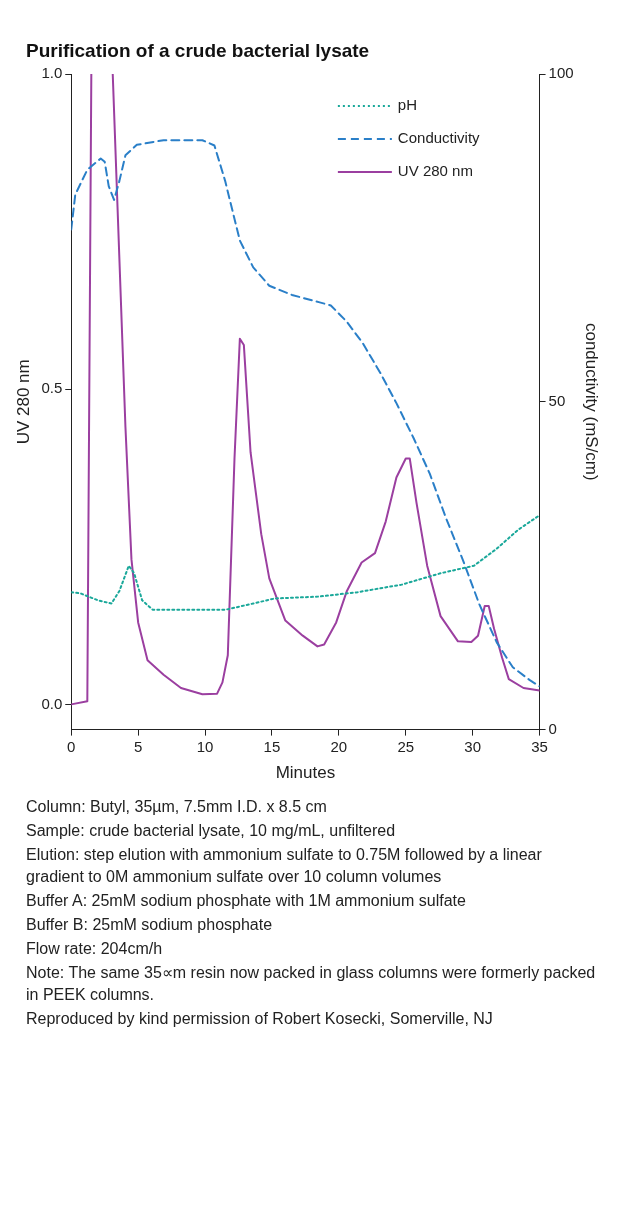 This screenshot has height=1212, width=621. Describe the element at coordinates (592, 401) in the screenshot. I see `y2-axis-title: conductivity (mS/cm)` at that location.